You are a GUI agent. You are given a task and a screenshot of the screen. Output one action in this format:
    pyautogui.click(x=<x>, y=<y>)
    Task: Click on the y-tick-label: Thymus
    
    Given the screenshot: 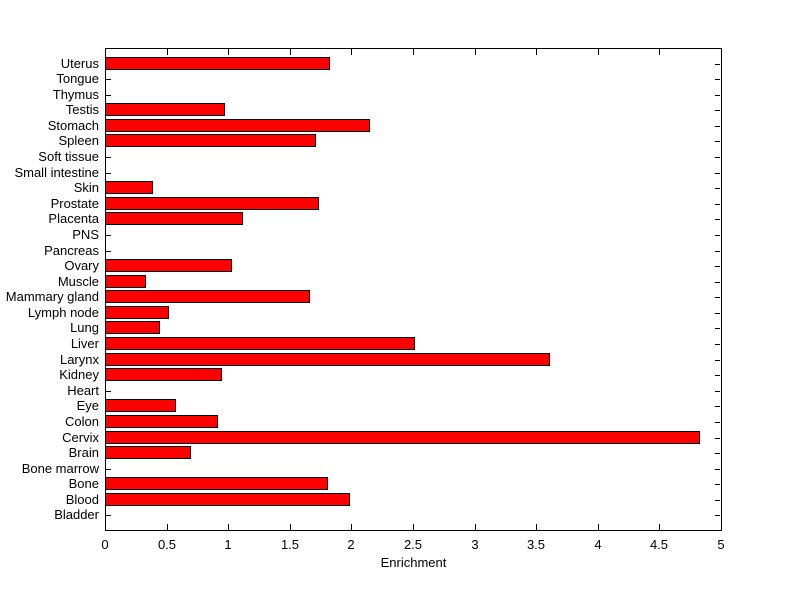 What is the action you would take?
    pyautogui.click(x=75, y=94)
    